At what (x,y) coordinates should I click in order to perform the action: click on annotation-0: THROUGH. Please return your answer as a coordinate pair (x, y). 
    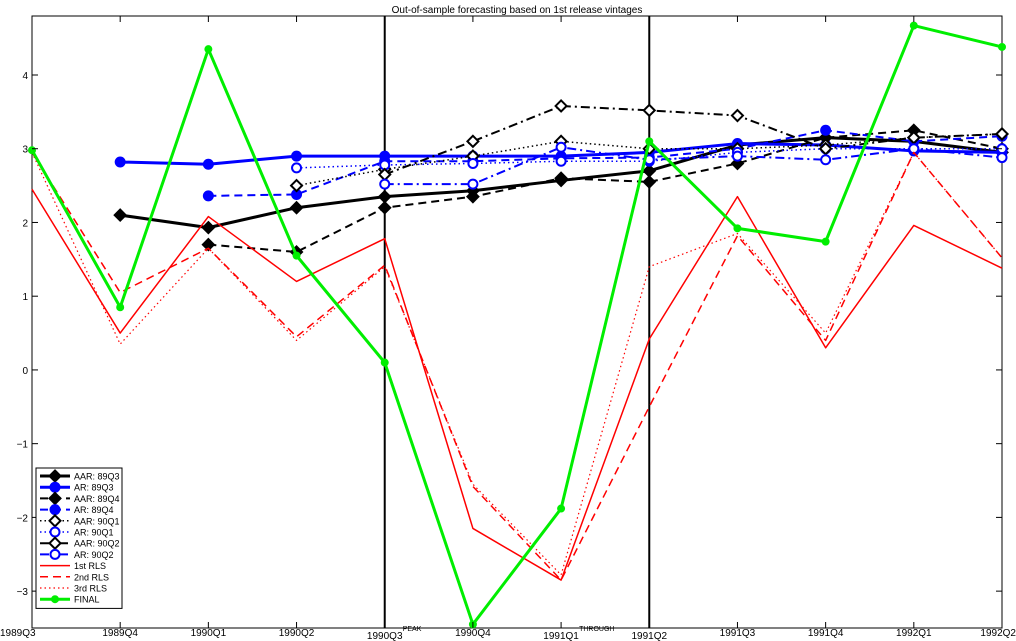
    Looking at the image, I should click on (596, 629).